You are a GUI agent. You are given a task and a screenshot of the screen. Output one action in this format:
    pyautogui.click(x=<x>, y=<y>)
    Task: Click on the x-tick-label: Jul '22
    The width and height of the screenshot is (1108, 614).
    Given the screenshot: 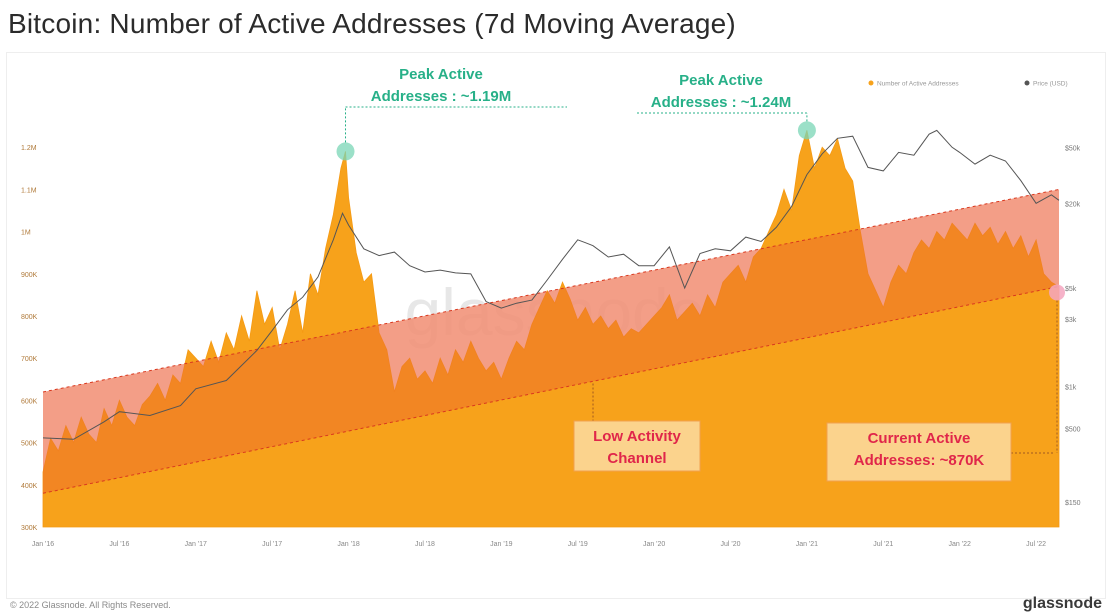 What is the action you would take?
    pyautogui.click(x=1036, y=544)
    